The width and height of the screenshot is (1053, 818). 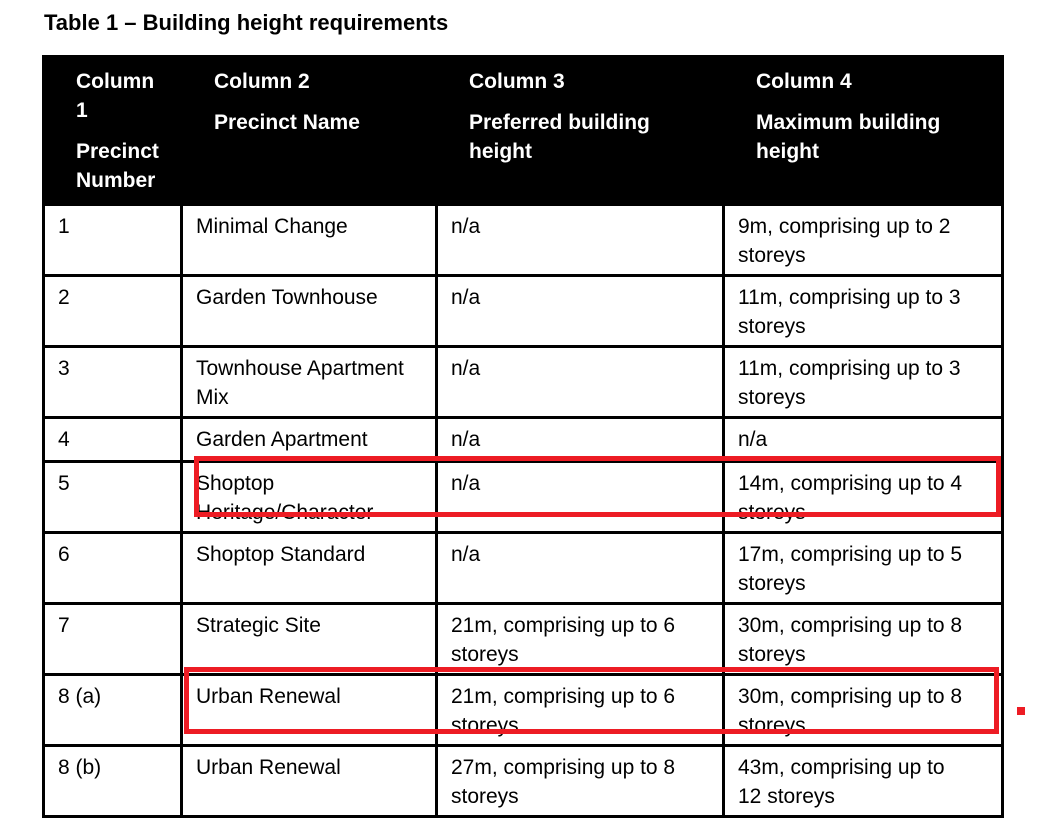 I want to click on cell-precinct-number: 7, so click(x=112, y=639).